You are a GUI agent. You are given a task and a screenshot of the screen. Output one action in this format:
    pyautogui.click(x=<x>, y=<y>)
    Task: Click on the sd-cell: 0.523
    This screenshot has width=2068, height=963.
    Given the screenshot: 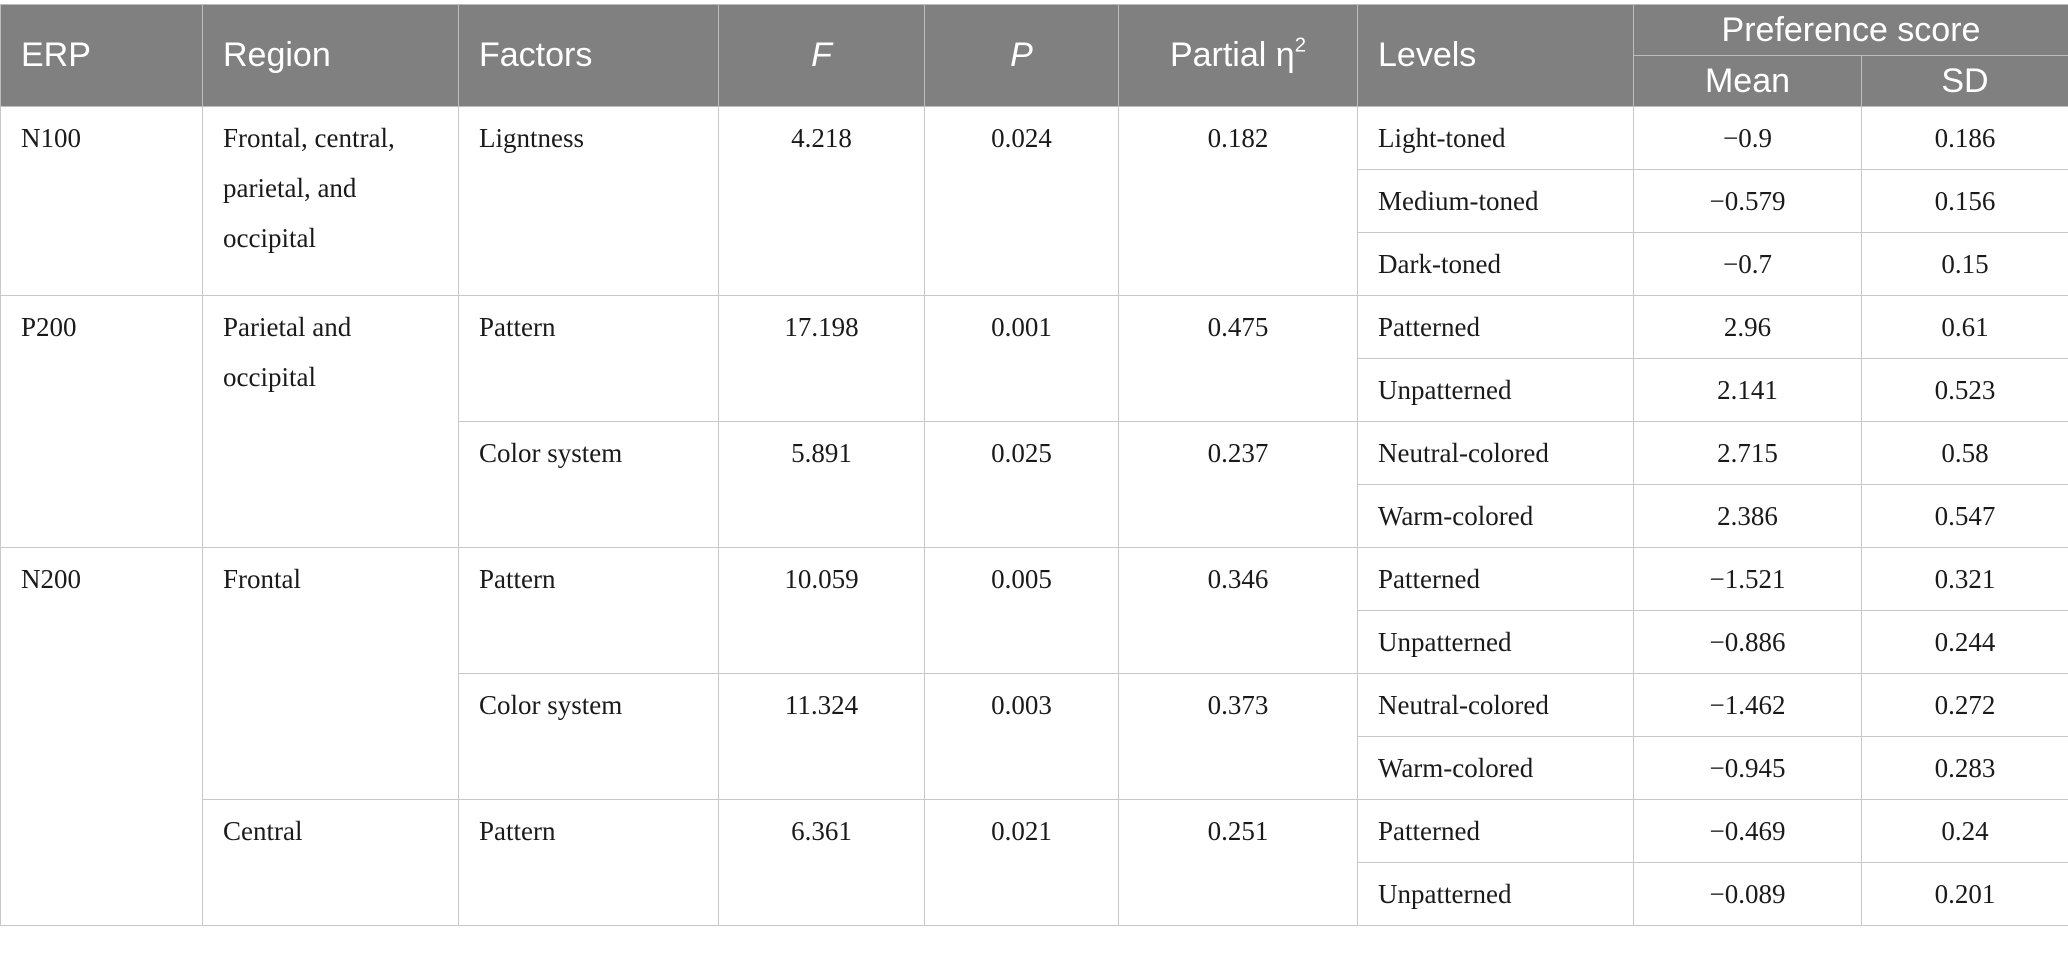 What is the action you would take?
    pyautogui.click(x=1964, y=390)
    